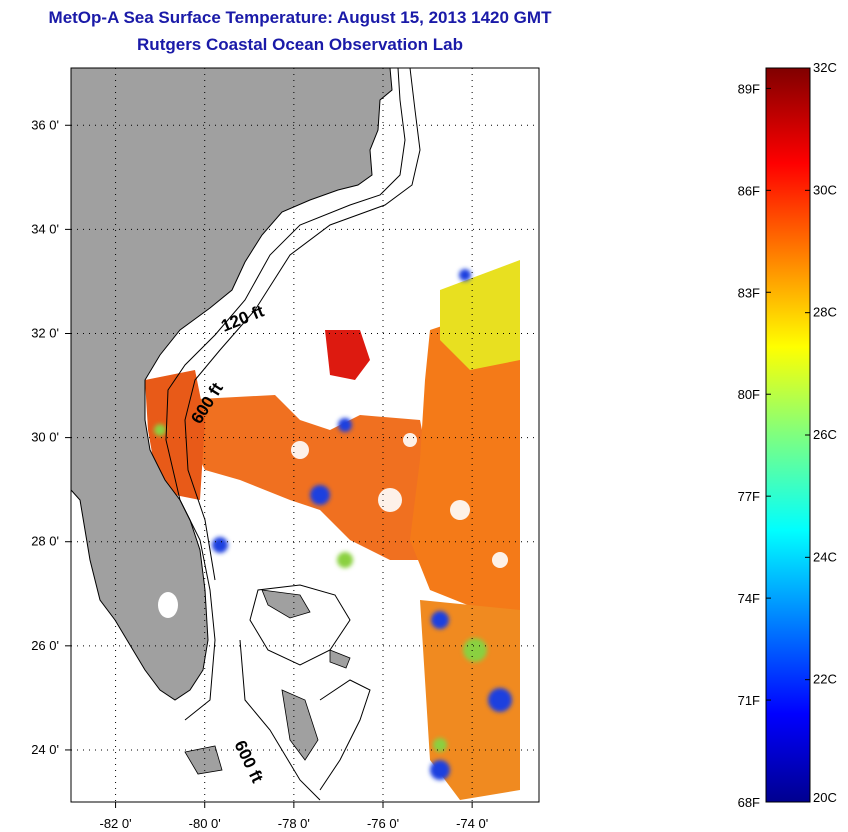 The width and height of the screenshot is (848, 832). Describe the element at coordinates (168, 605) in the screenshot. I see `lake-okeechobee` at that location.